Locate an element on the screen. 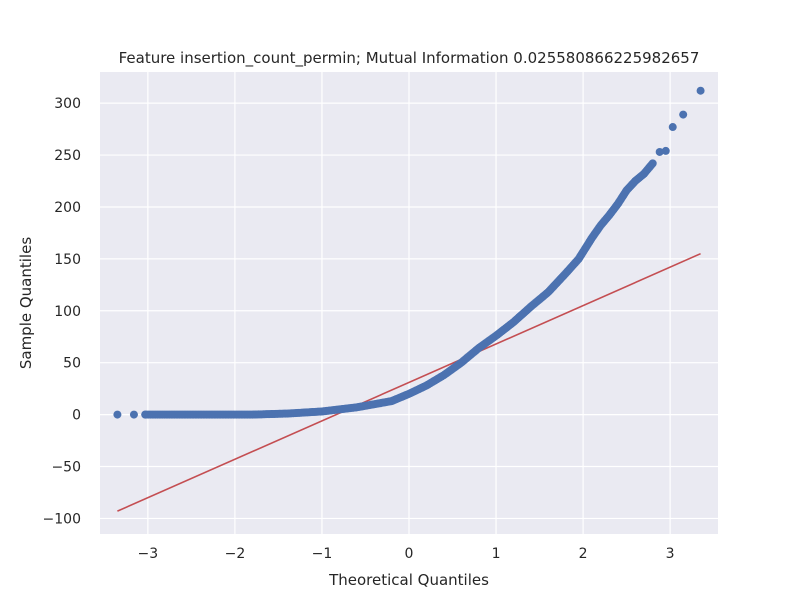 The image size is (800, 605). y-tick-label: −100 is located at coordinates (62, 519).